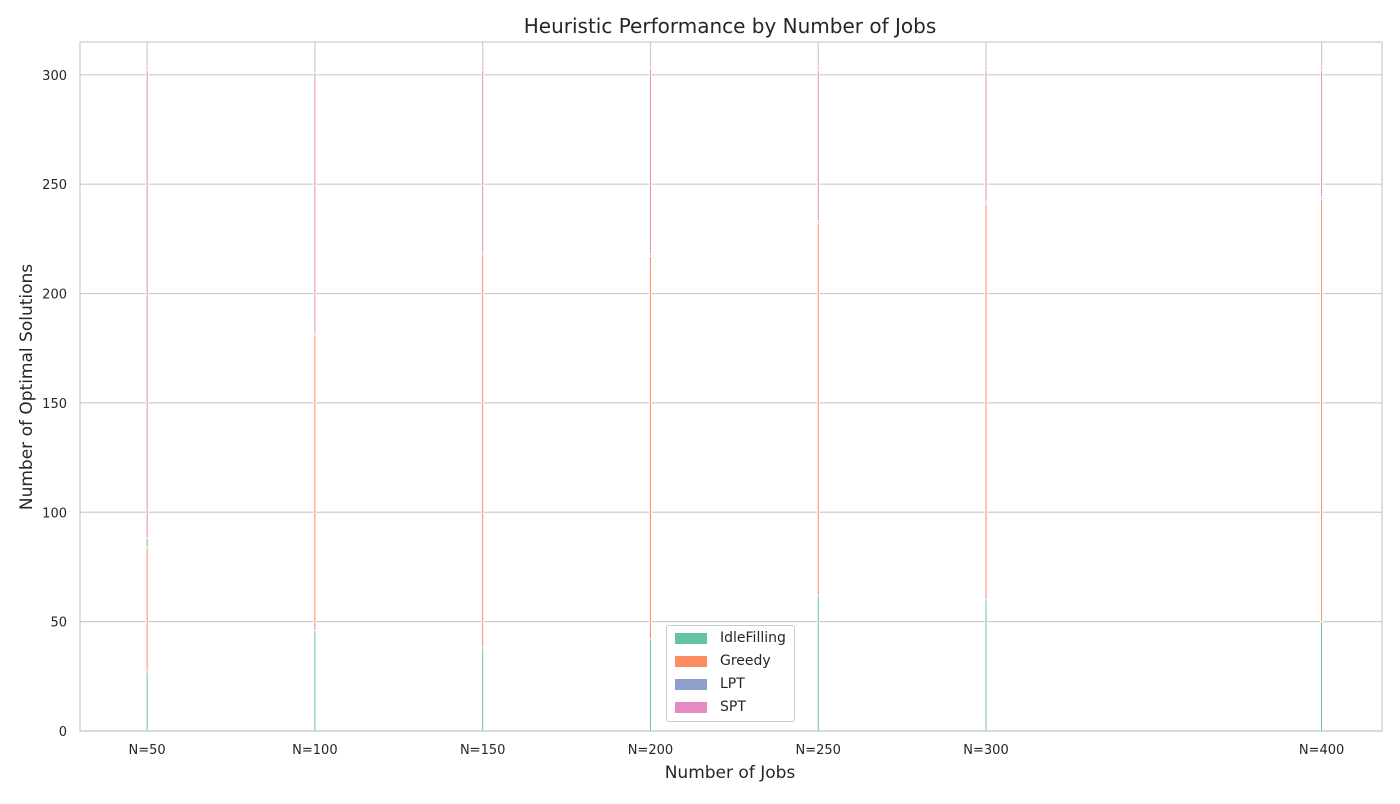  Describe the element at coordinates (691, 661) in the screenshot. I see `legend-swatch-greedy` at that location.